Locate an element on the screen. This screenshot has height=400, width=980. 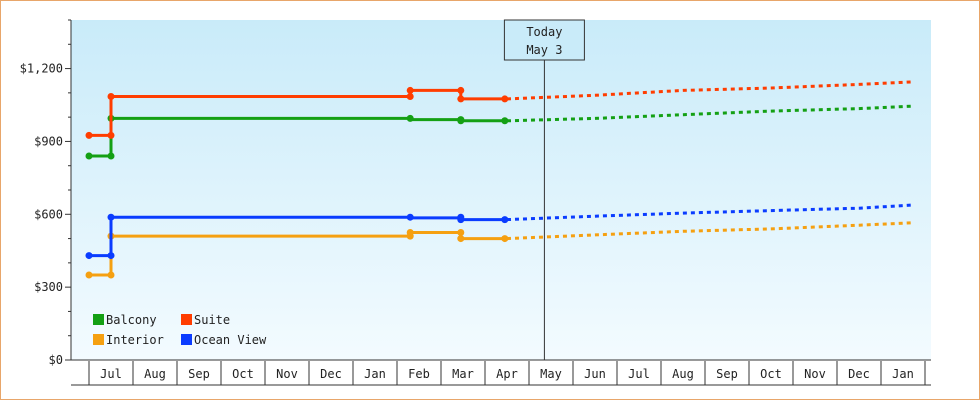
series-suite-projection is located at coordinates (709, 90).